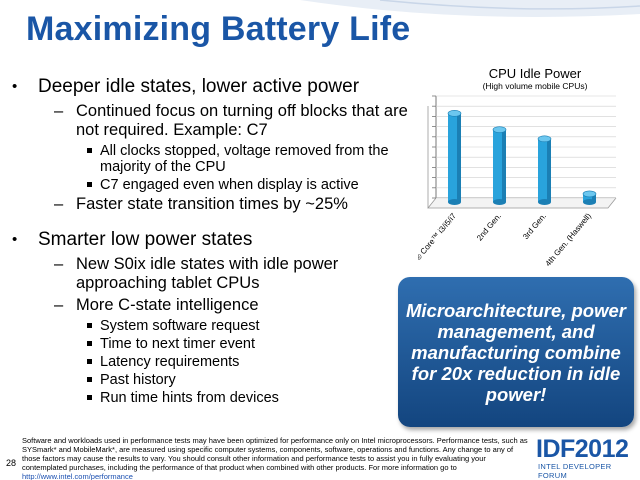  I want to click on bullet-text: Faster state transition times by ~25%, so click(212, 204).